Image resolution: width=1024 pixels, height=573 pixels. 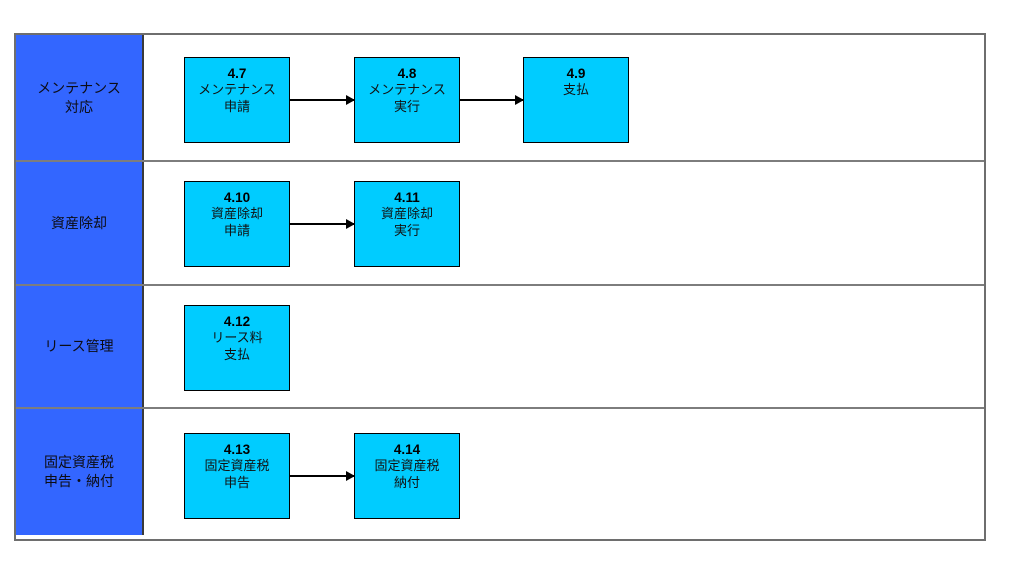 I want to click on process-box-label: リース料, so click(x=237, y=337).